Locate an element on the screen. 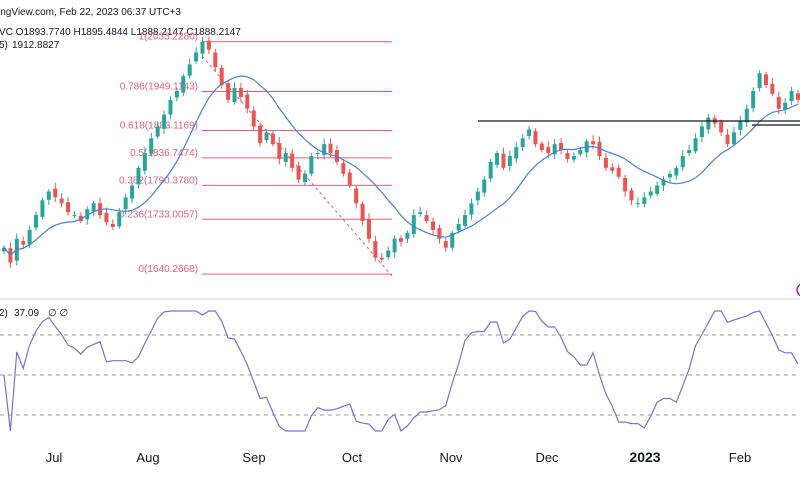  x-tick-label: Oct is located at coordinates (352, 457).